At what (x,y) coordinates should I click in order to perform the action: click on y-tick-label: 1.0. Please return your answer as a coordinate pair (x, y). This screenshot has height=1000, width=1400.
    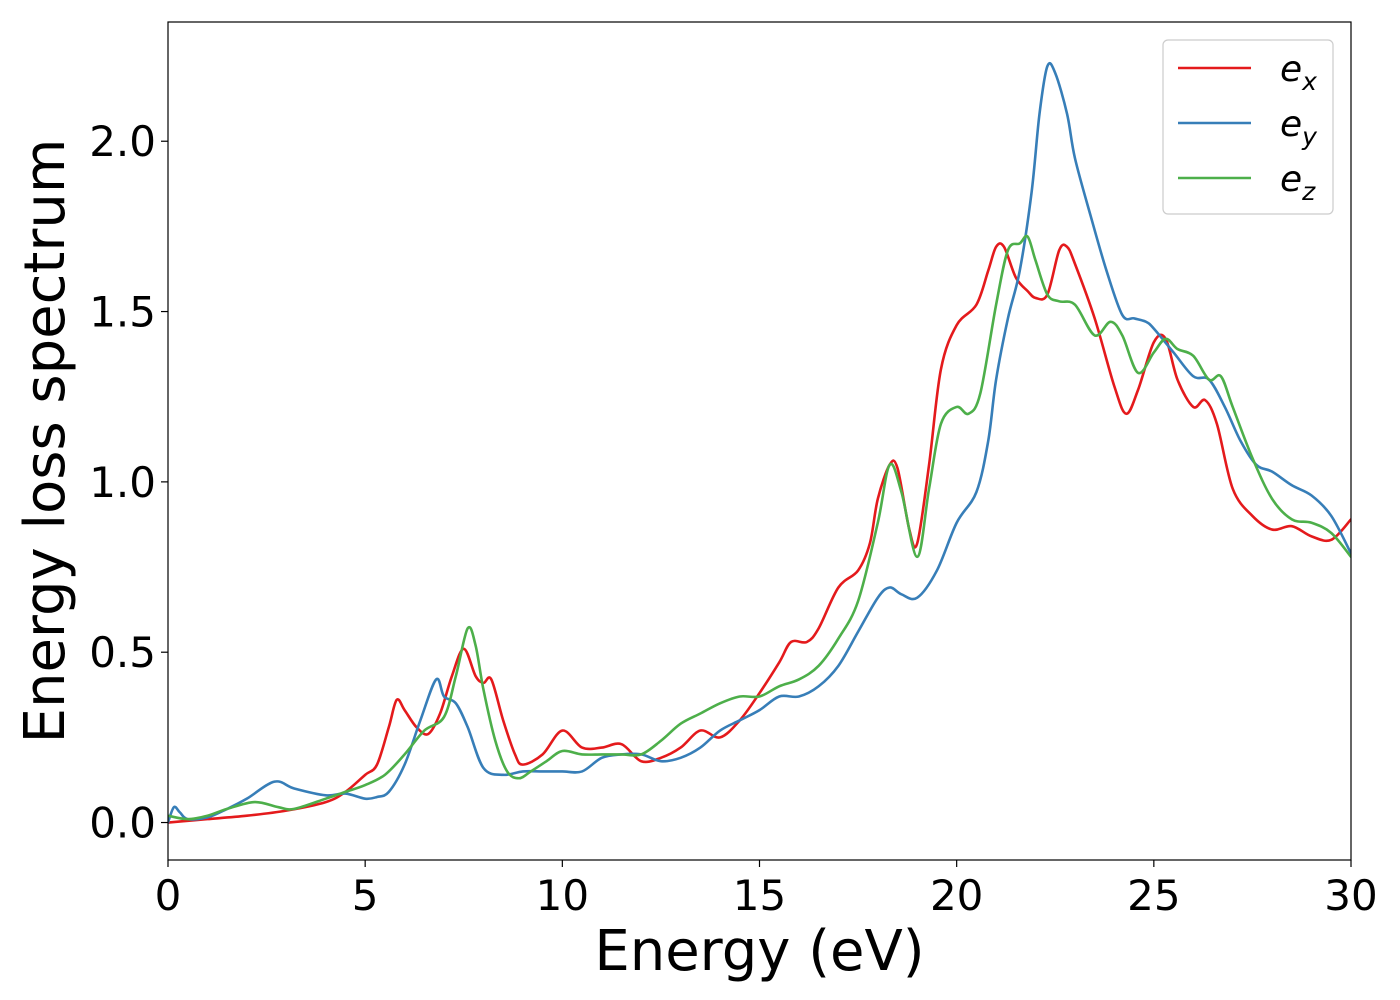
    Looking at the image, I should click on (122, 482).